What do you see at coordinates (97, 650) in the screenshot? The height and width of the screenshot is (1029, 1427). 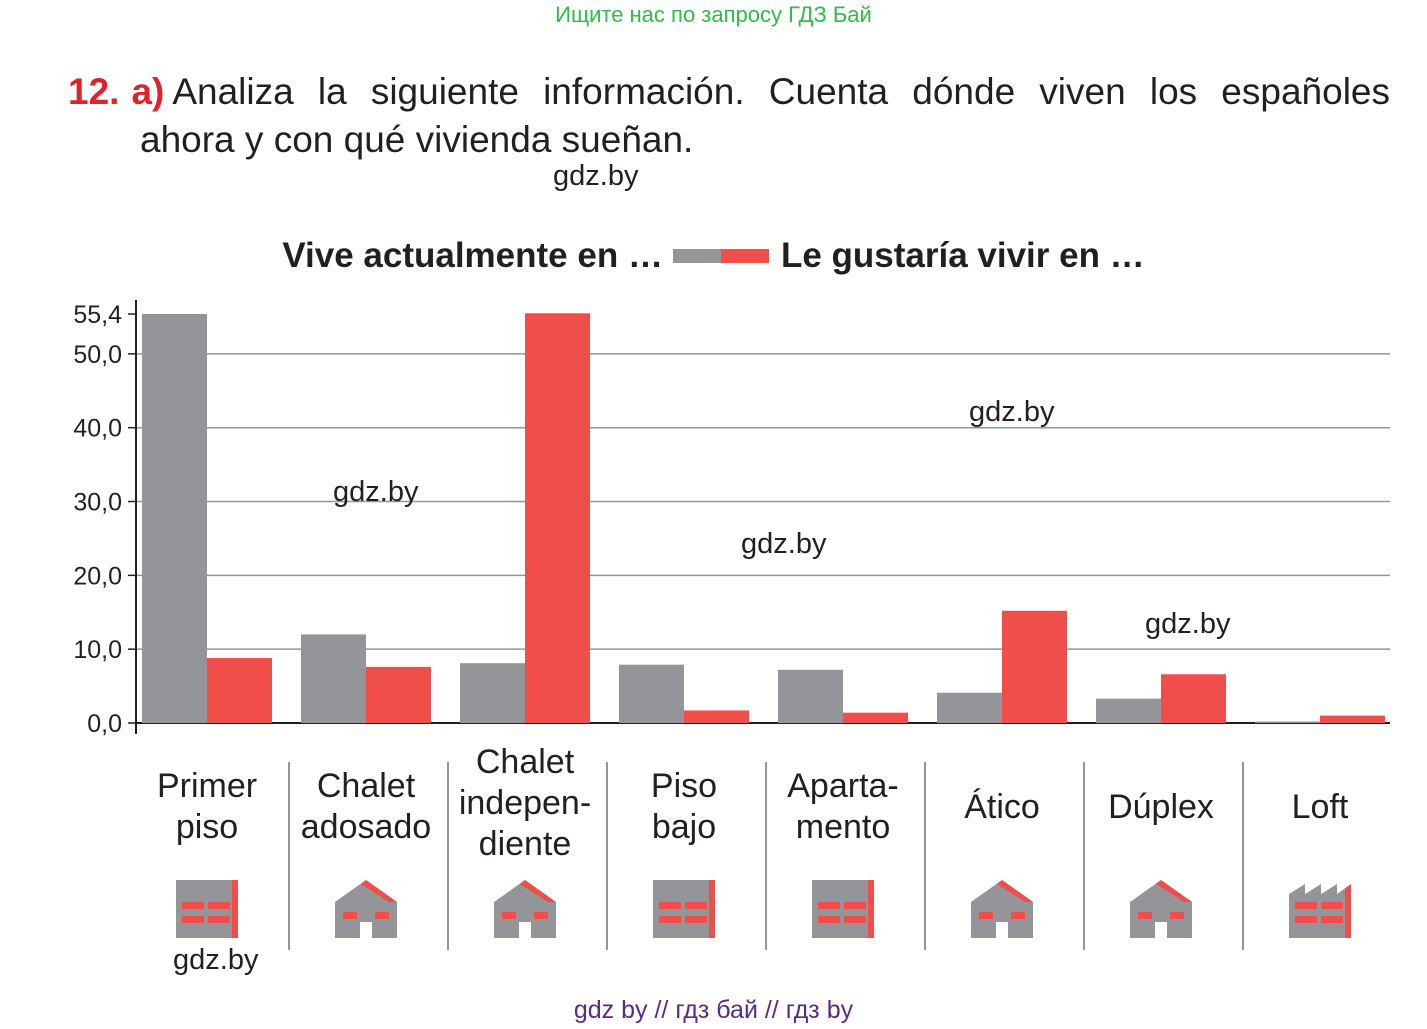 I see `y-tick-label: 10,0` at bounding box center [97, 650].